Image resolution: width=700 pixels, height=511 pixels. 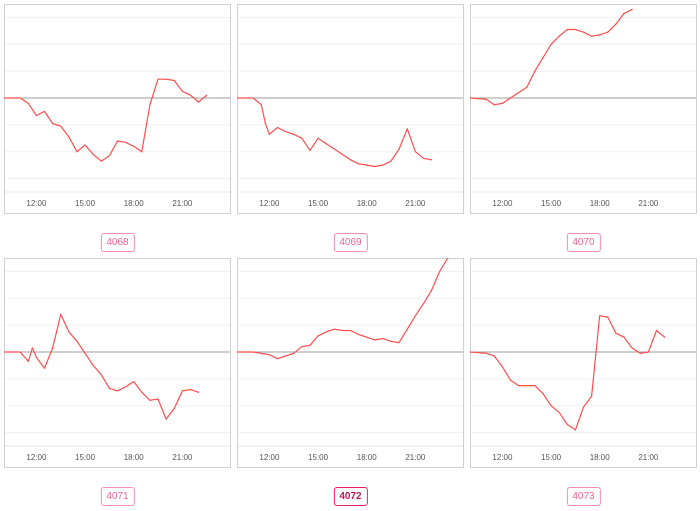 I want to click on chart-panel-4073: 12:00 15:00 18:00 21:00, so click(x=583, y=363).